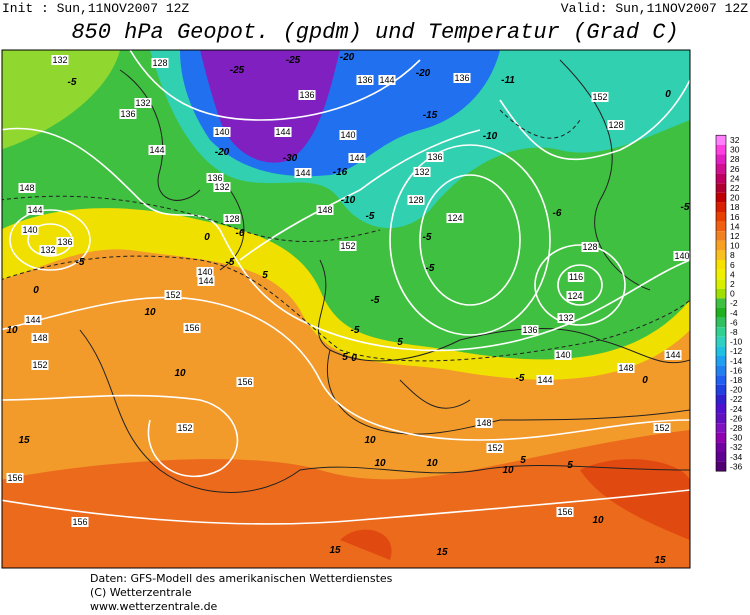 This screenshot has height=615, width=750. Describe the element at coordinates (736, 380) in the screenshot. I see `colorbar-label: -18` at that location.